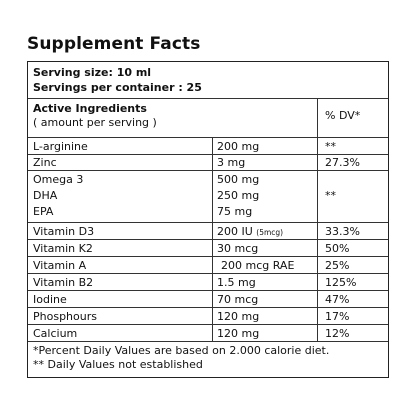 Image resolution: width=416 pixels, height=416 pixels. Describe the element at coordinates (236, 282) in the screenshot. I see `row-amount: 1.5 mg` at that location.